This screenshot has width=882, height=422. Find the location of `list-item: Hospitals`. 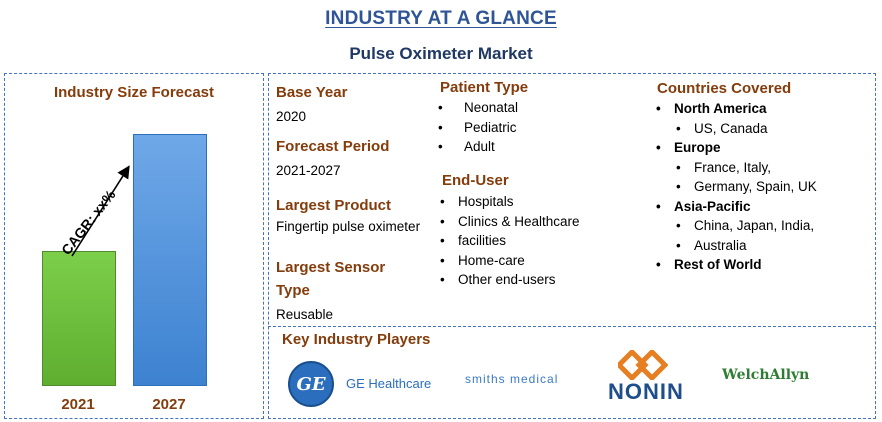

list-item: Hospitals is located at coordinates (509, 202).